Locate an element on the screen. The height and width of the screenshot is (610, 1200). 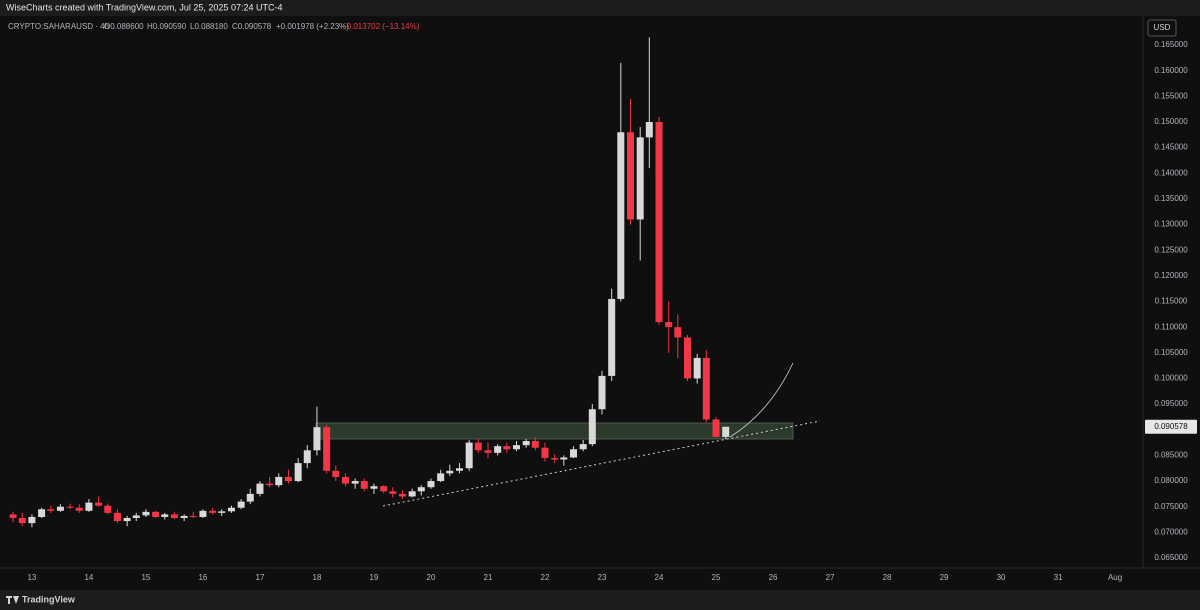
x-tick-label: 29 is located at coordinates (944, 577).